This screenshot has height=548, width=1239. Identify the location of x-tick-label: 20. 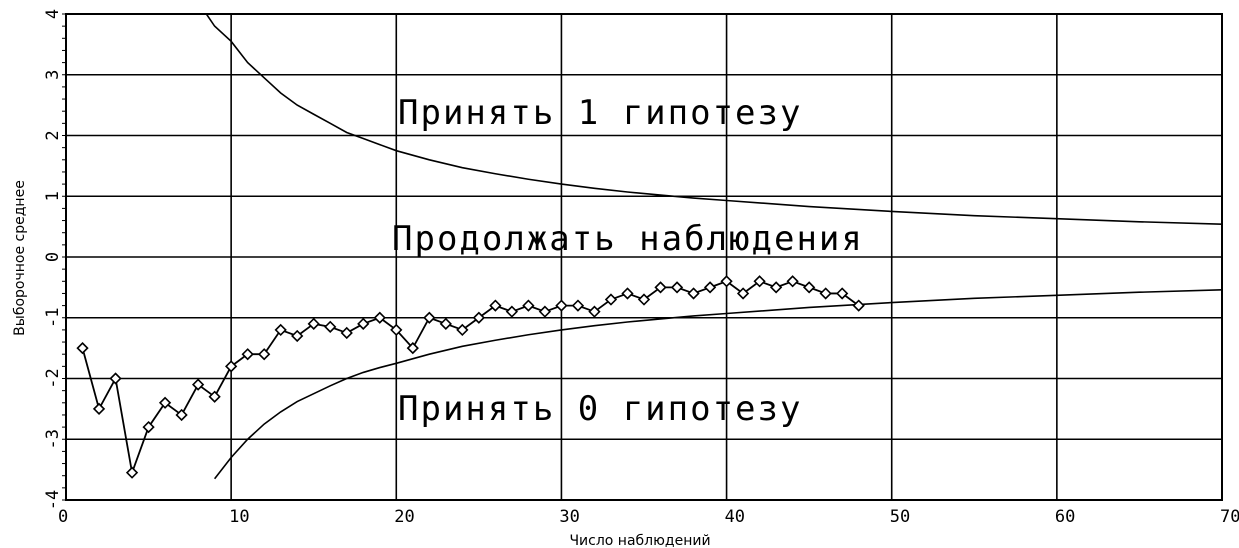
(404, 517).